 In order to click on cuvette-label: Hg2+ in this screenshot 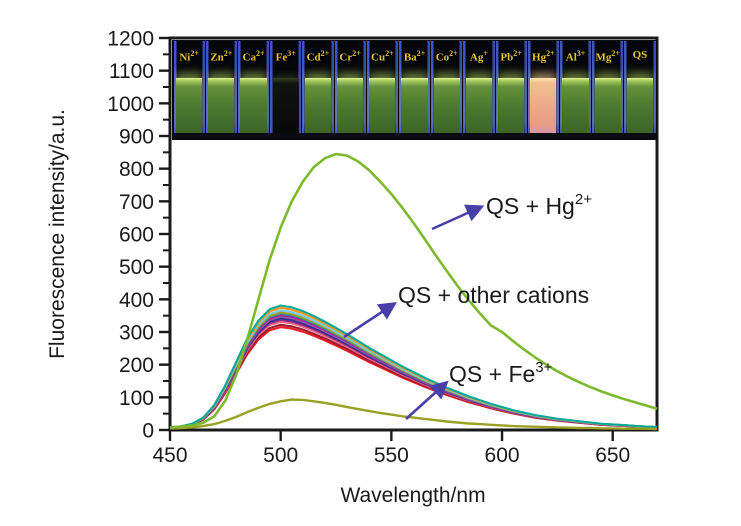, I will do `click(543, 56)`.